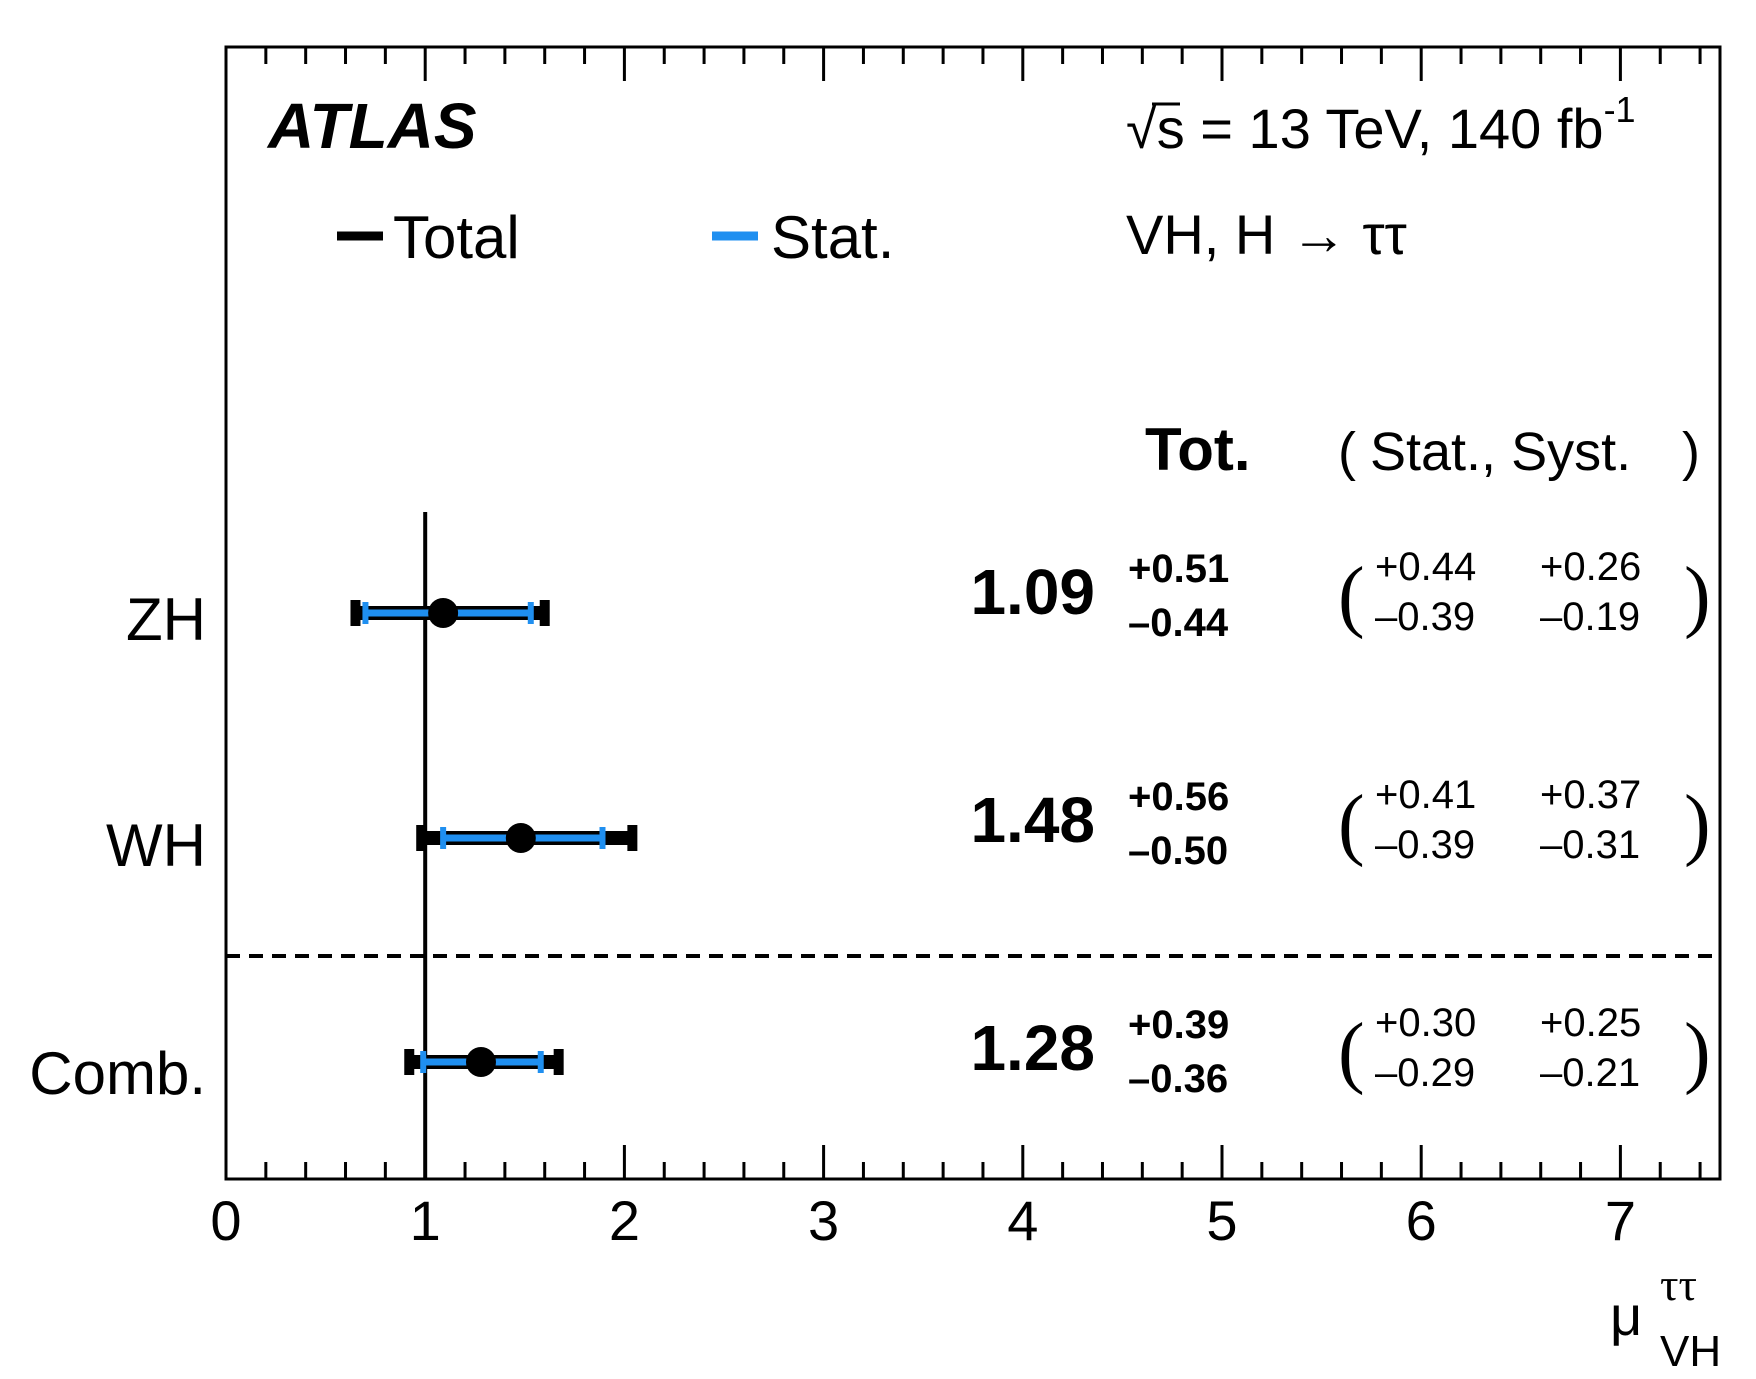 Image resolution: width=1756 pixels, height=1379 pixels. What do you see at coordinates (1266, 234) in the screenshot?
I see `process-label: VH, H → ττ` at bounding box center [1266, 234].